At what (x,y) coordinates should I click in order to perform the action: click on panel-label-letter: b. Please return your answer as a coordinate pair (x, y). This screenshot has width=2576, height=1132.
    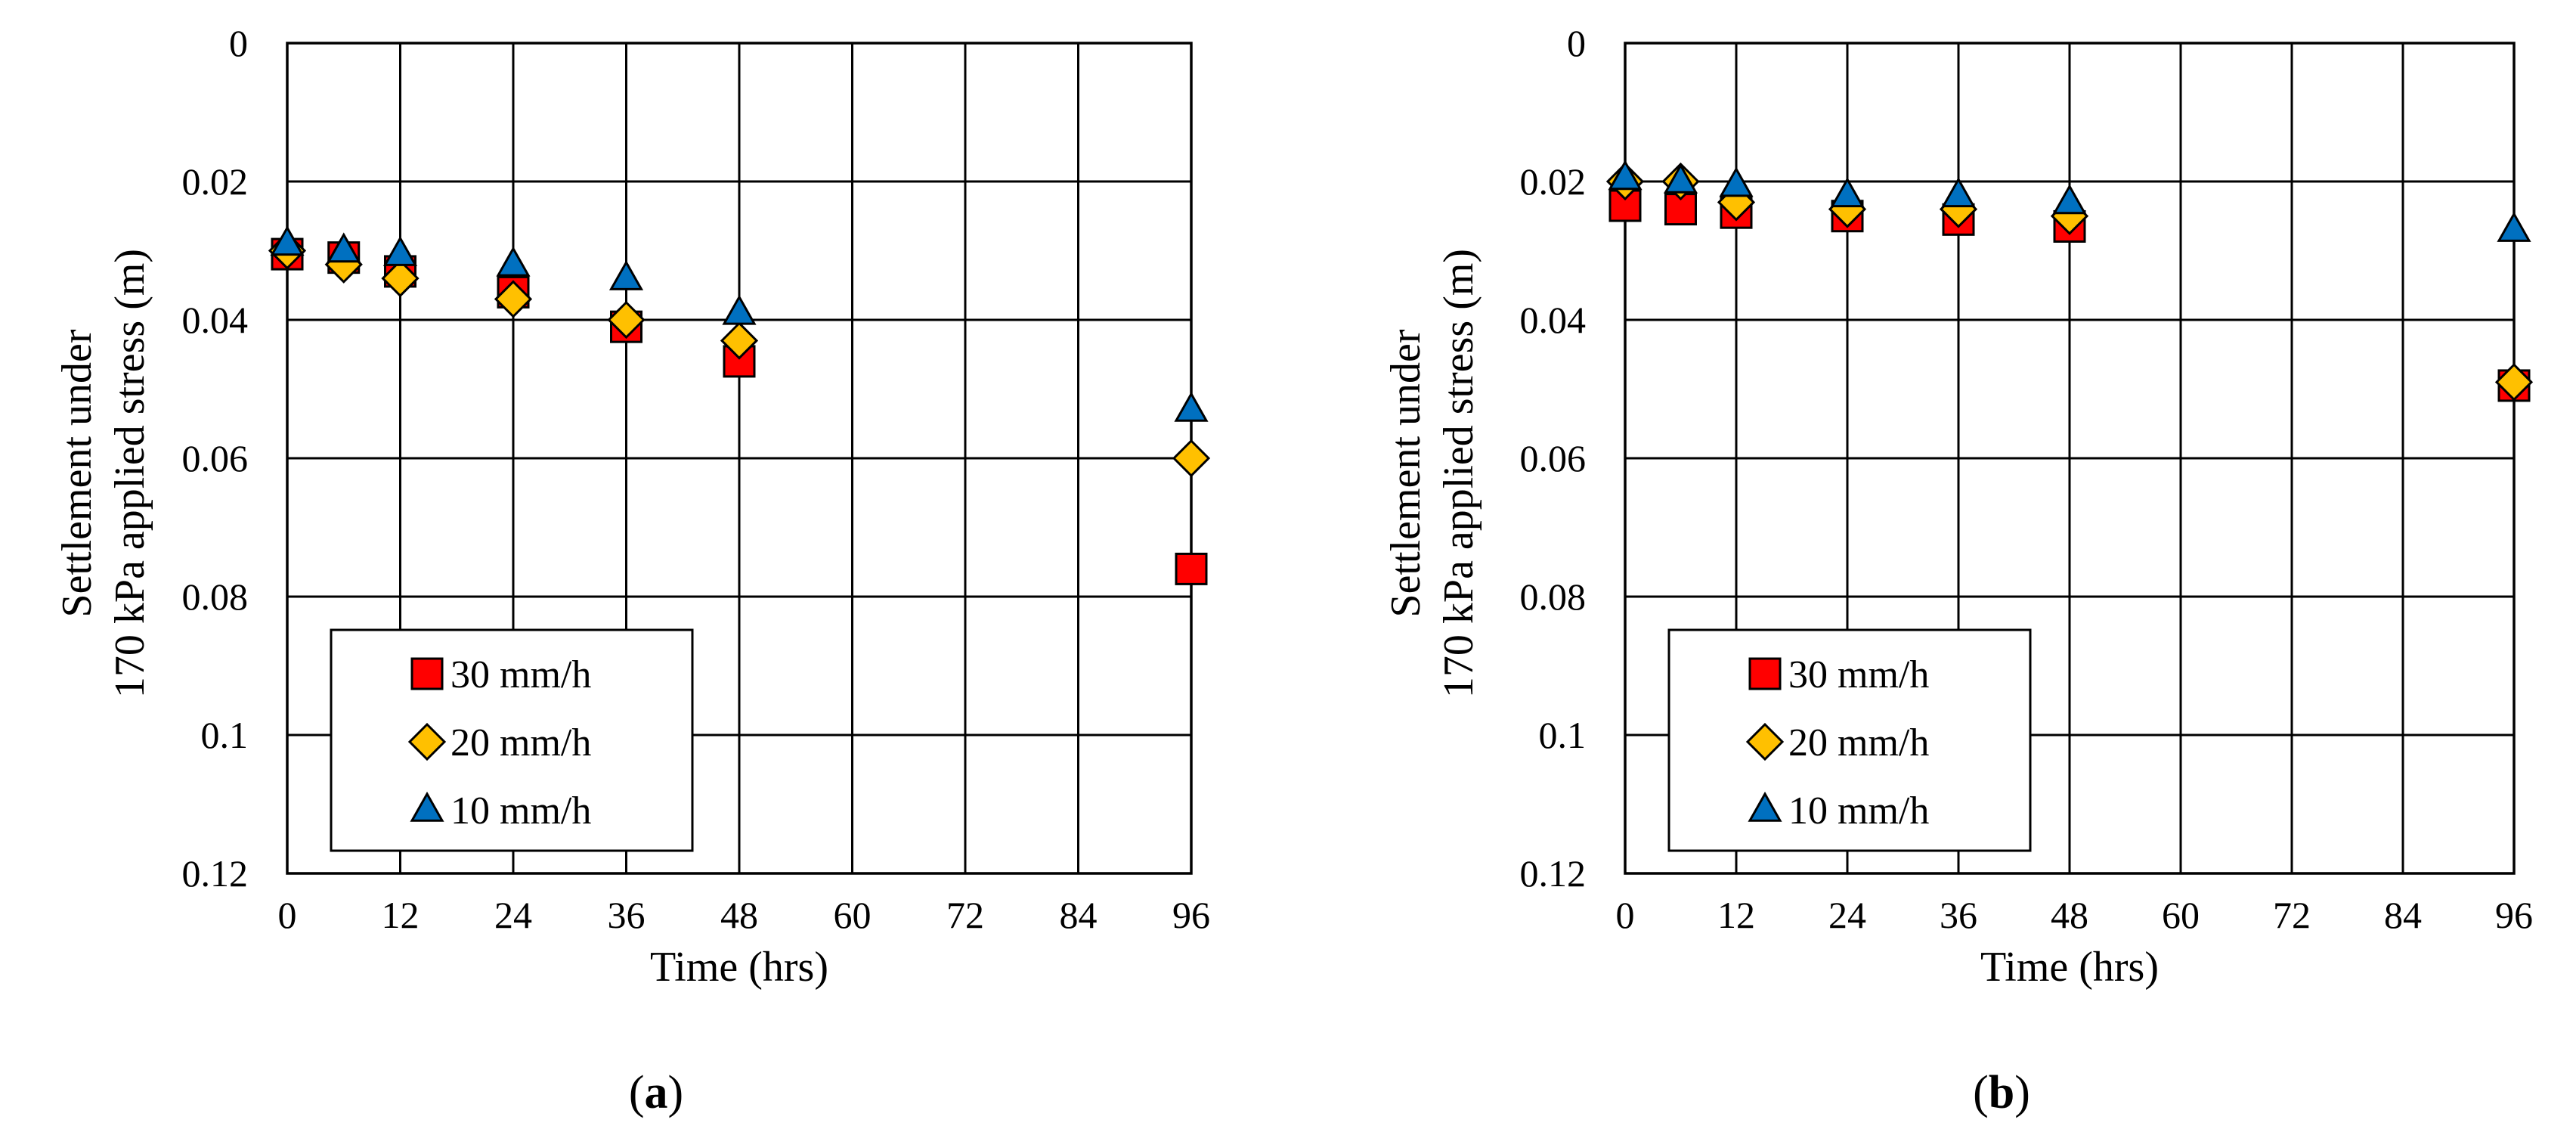
    Looking at the image, I should click on (2001, 1093).